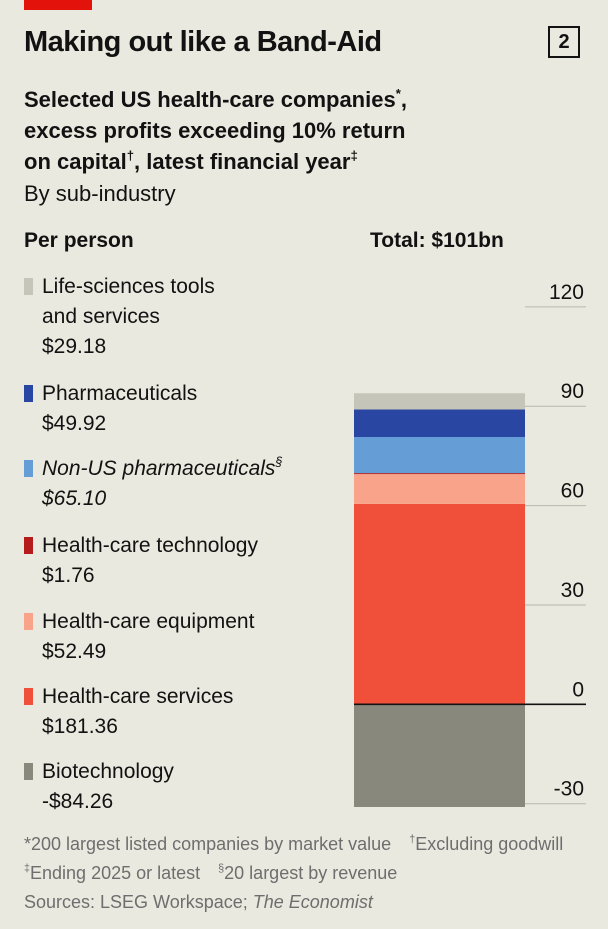 Image resolution: width=608 pixels, height=929 pixels. Describe the element at coordinates (437, 240) in the screenshot. I see `total-header: Total: $101bn` at that location.